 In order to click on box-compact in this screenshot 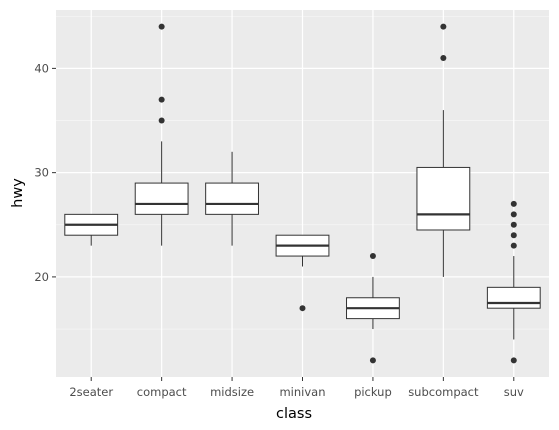, I will do `click(161, 134)`.